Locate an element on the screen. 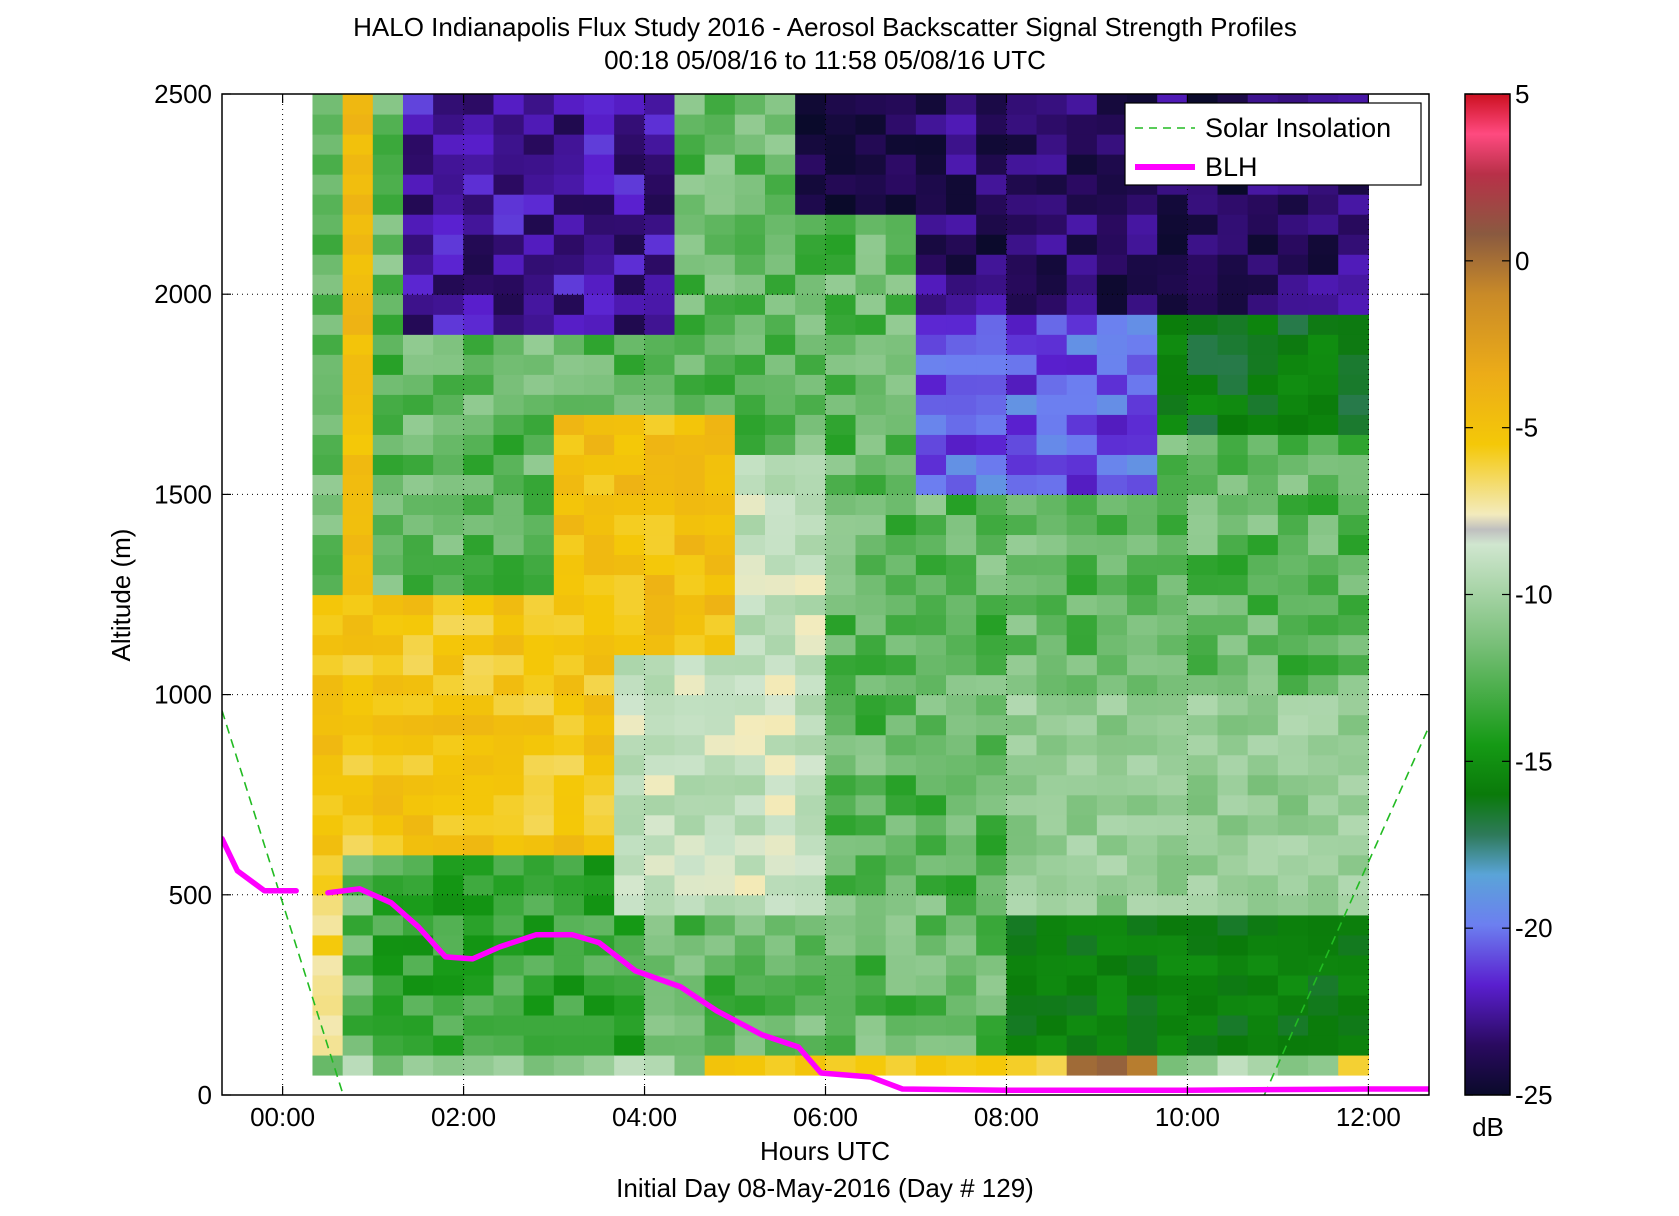  legend-label-blh: BLH is located at coordinates (1231, 167).